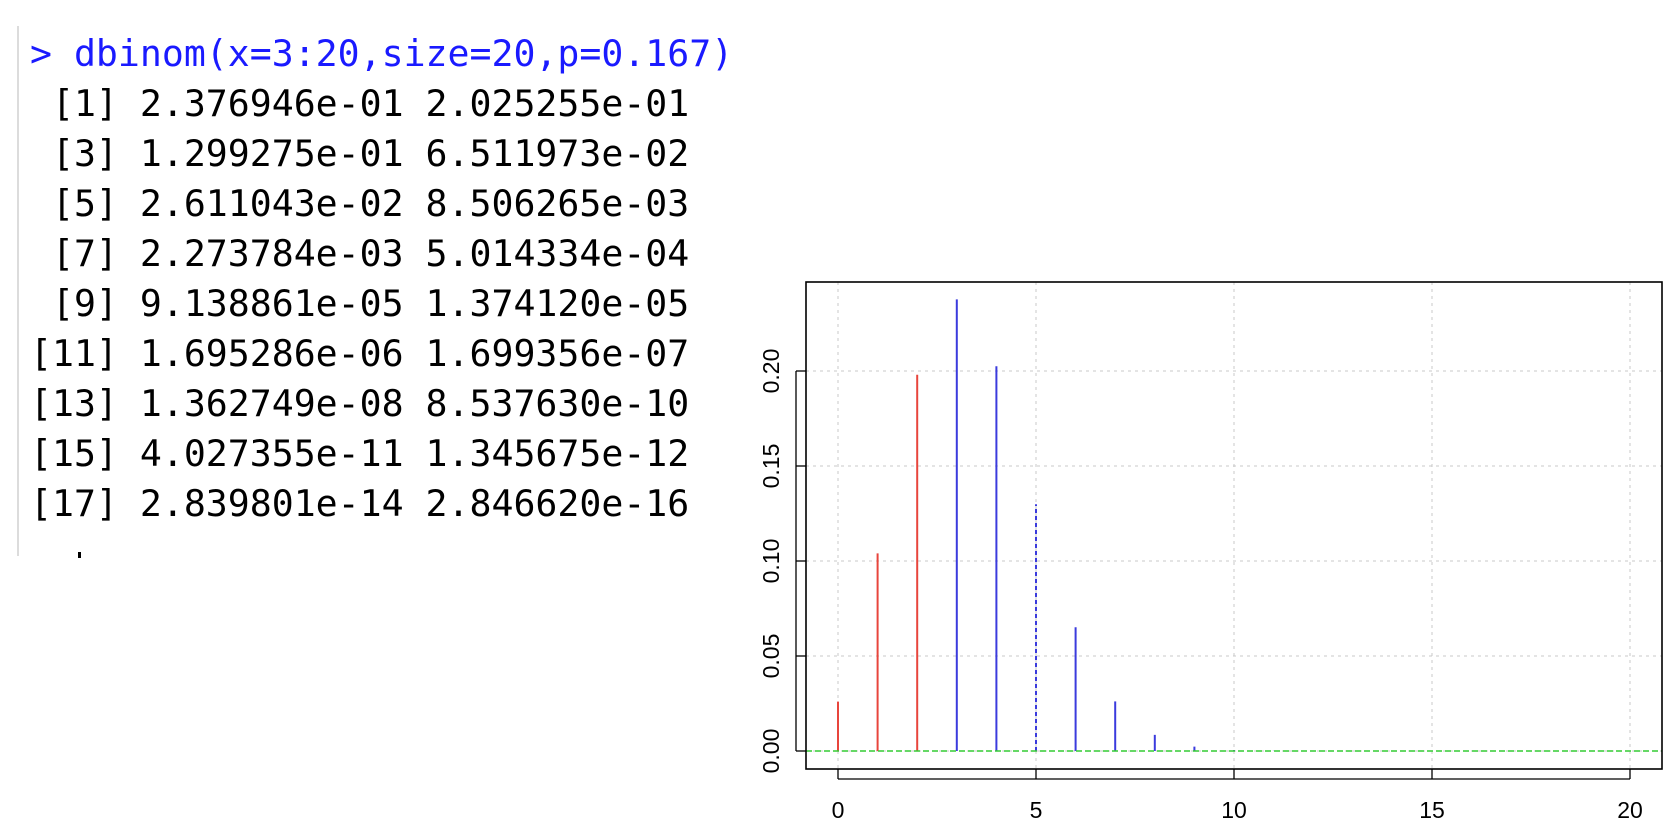  I want to click on y-tick-label: 0.20, so click(771, 371).